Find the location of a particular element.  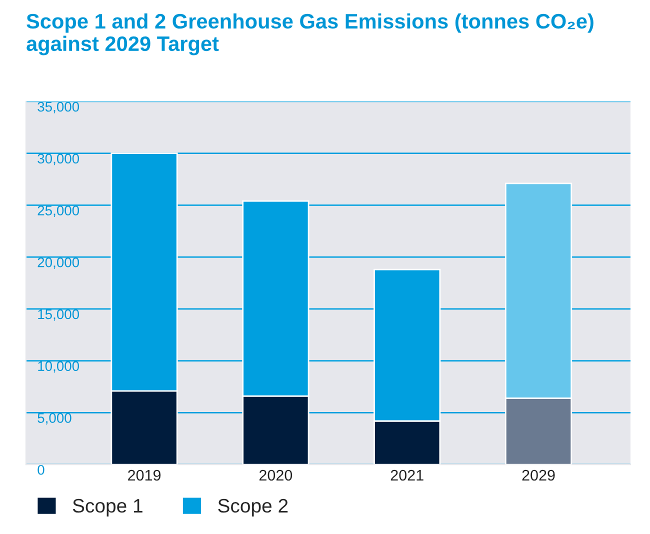

y-tick-label: 20,000 is located at coordinates (59, 263).